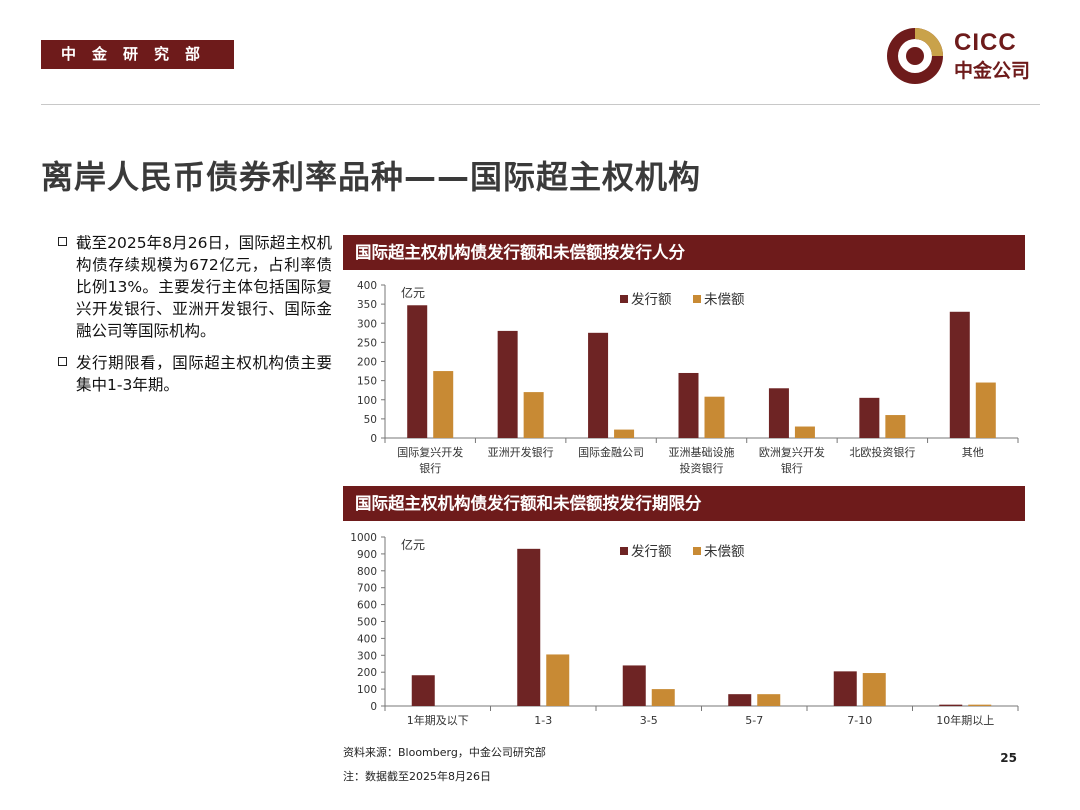 The image size is (1080, 810). I want to click on y-tick-label: 50, so click(370, 420).